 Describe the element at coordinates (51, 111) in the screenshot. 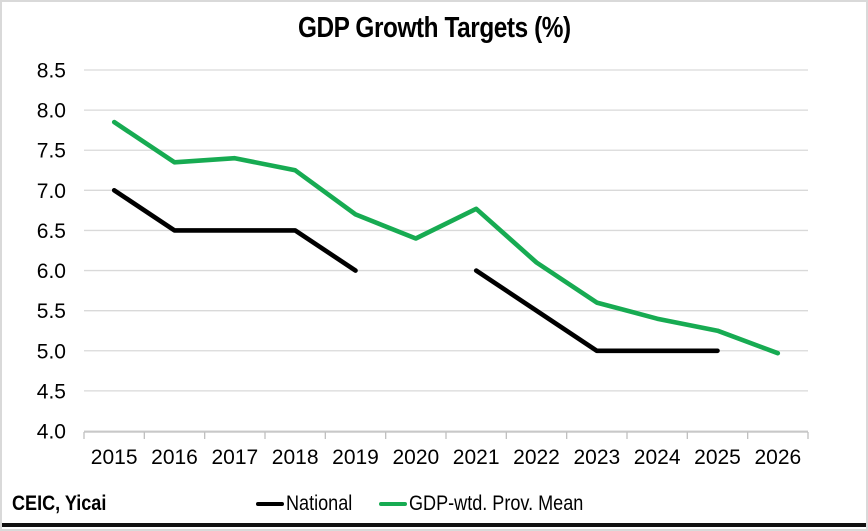

I see `y-axis-label: 8.0` at that location.